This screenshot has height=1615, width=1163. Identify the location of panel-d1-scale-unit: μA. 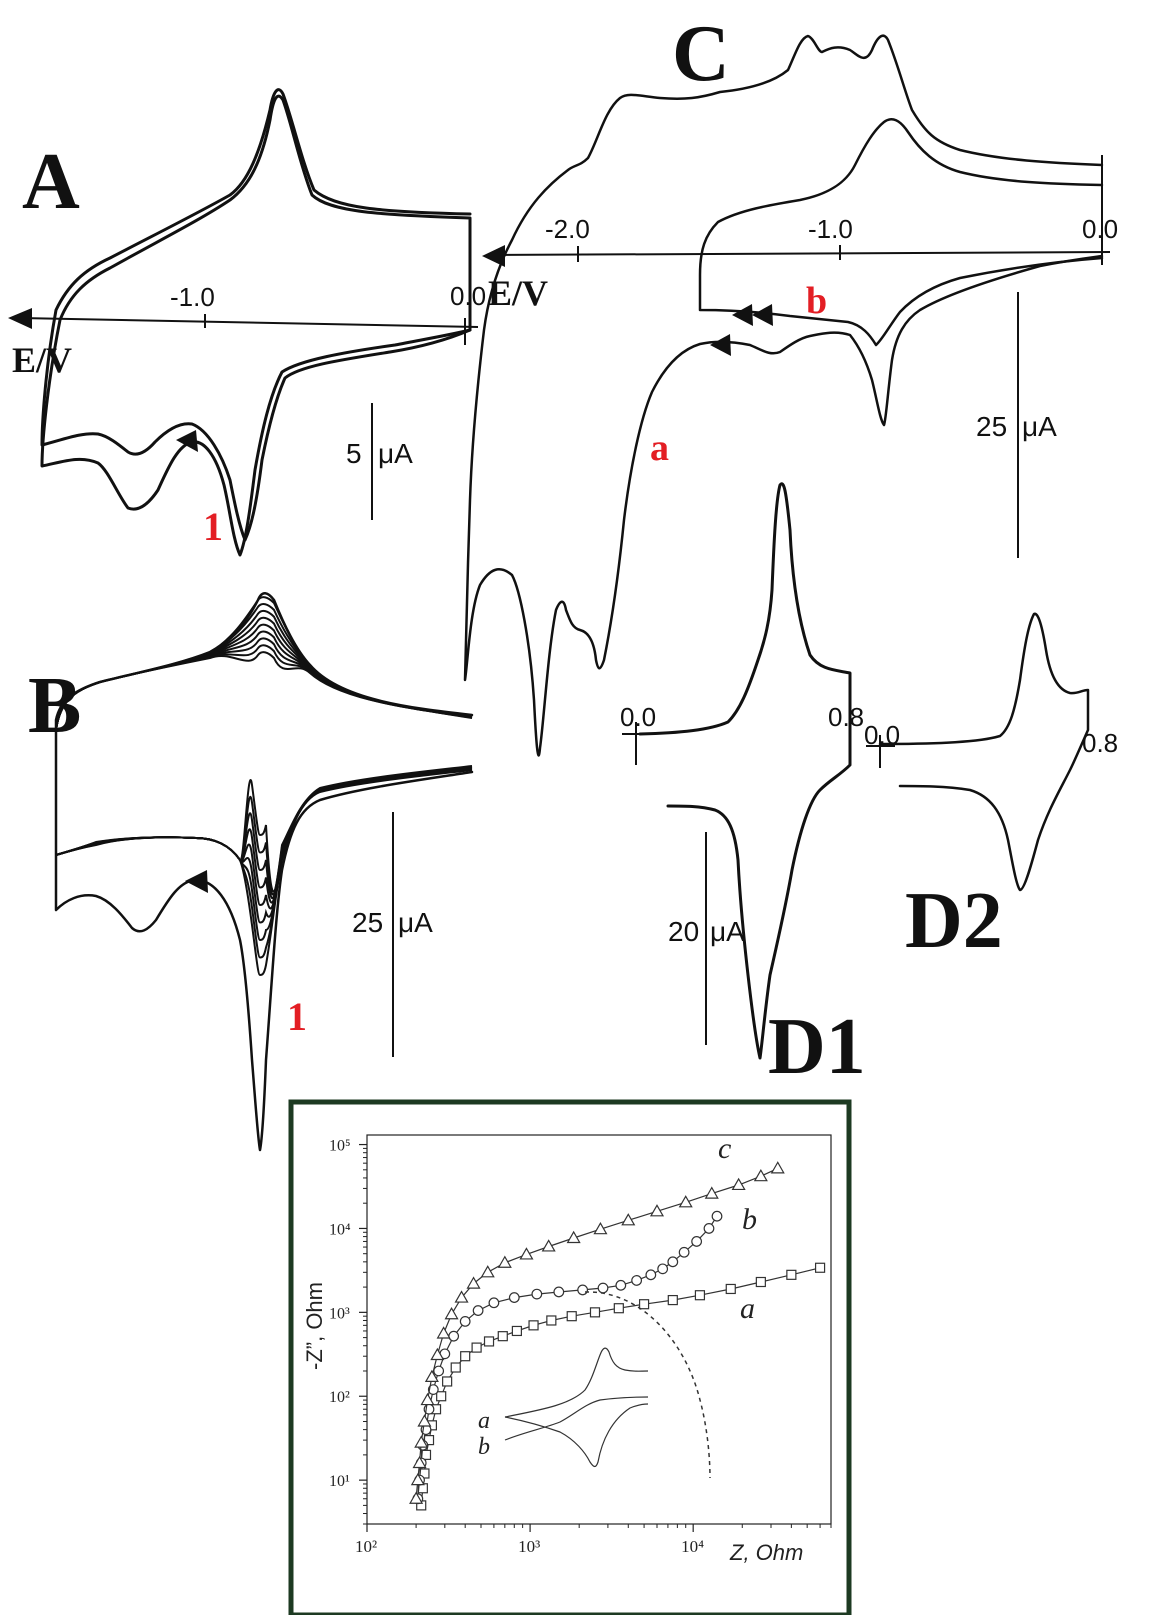
(727, 931).